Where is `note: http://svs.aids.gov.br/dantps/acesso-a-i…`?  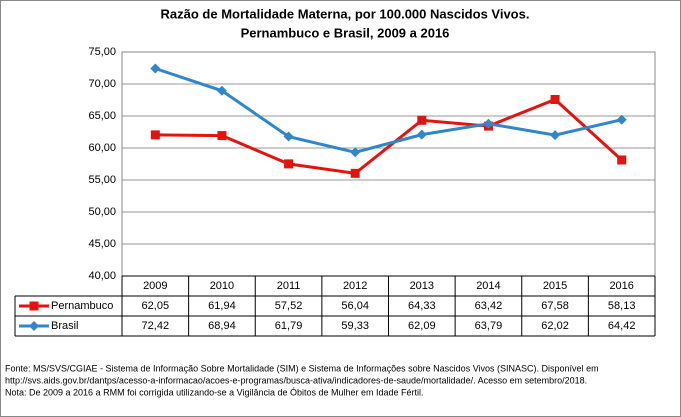
note: http://svs.aids.gov.br/dantps/acesso-a-i… is located at coordinates (296, 380).